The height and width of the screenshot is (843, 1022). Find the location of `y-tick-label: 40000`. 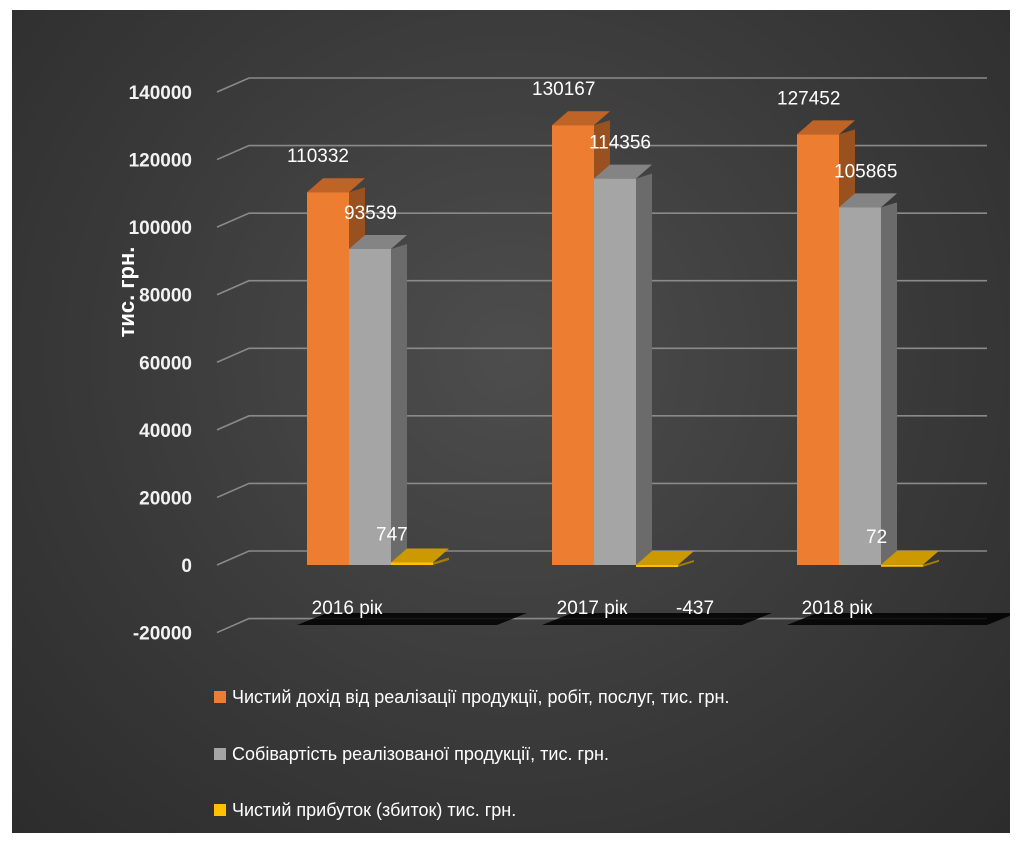

y-tick-label: 40000 is located at coordinates (165, 431).